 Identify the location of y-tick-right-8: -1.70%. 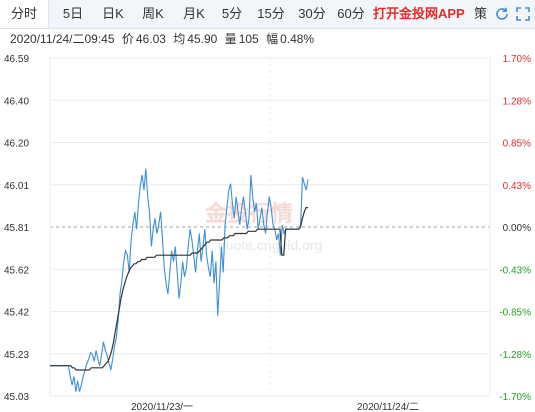
(515, 397).